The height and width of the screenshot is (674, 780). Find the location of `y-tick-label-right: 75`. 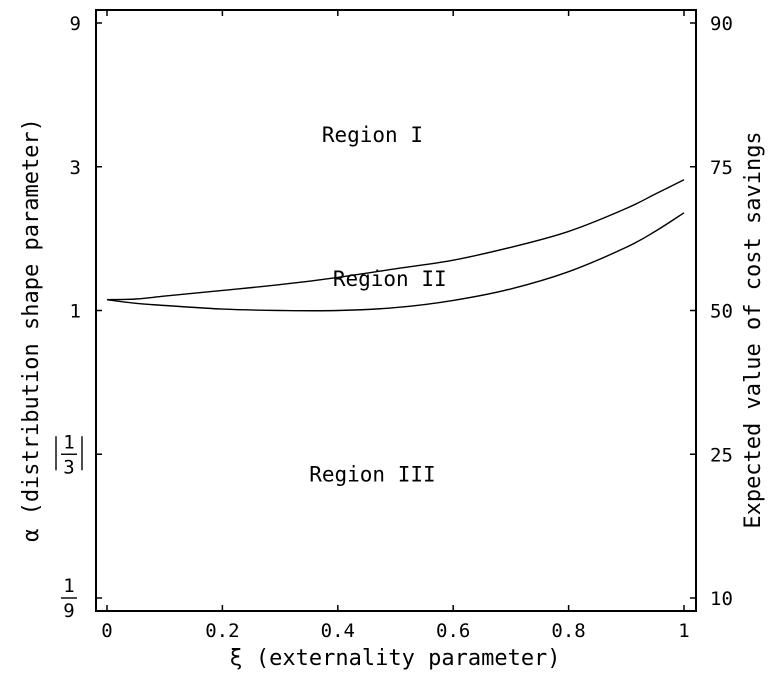

y-tick-label-right: 75 is located at coordinates (721, 168).